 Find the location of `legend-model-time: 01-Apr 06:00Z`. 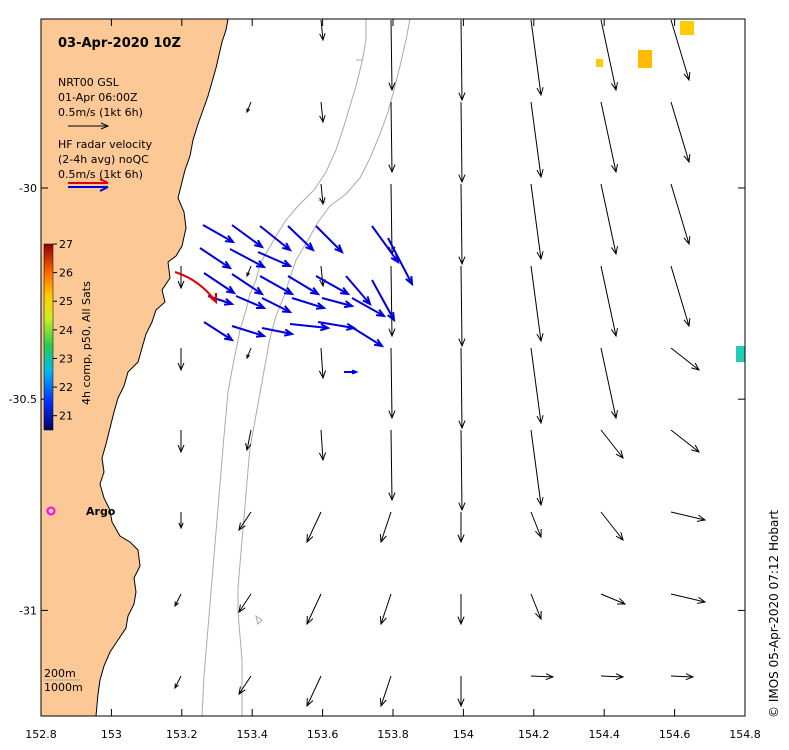

legend-model-time: 01-Apr 06:00Z is located at coordinates (98, 97).